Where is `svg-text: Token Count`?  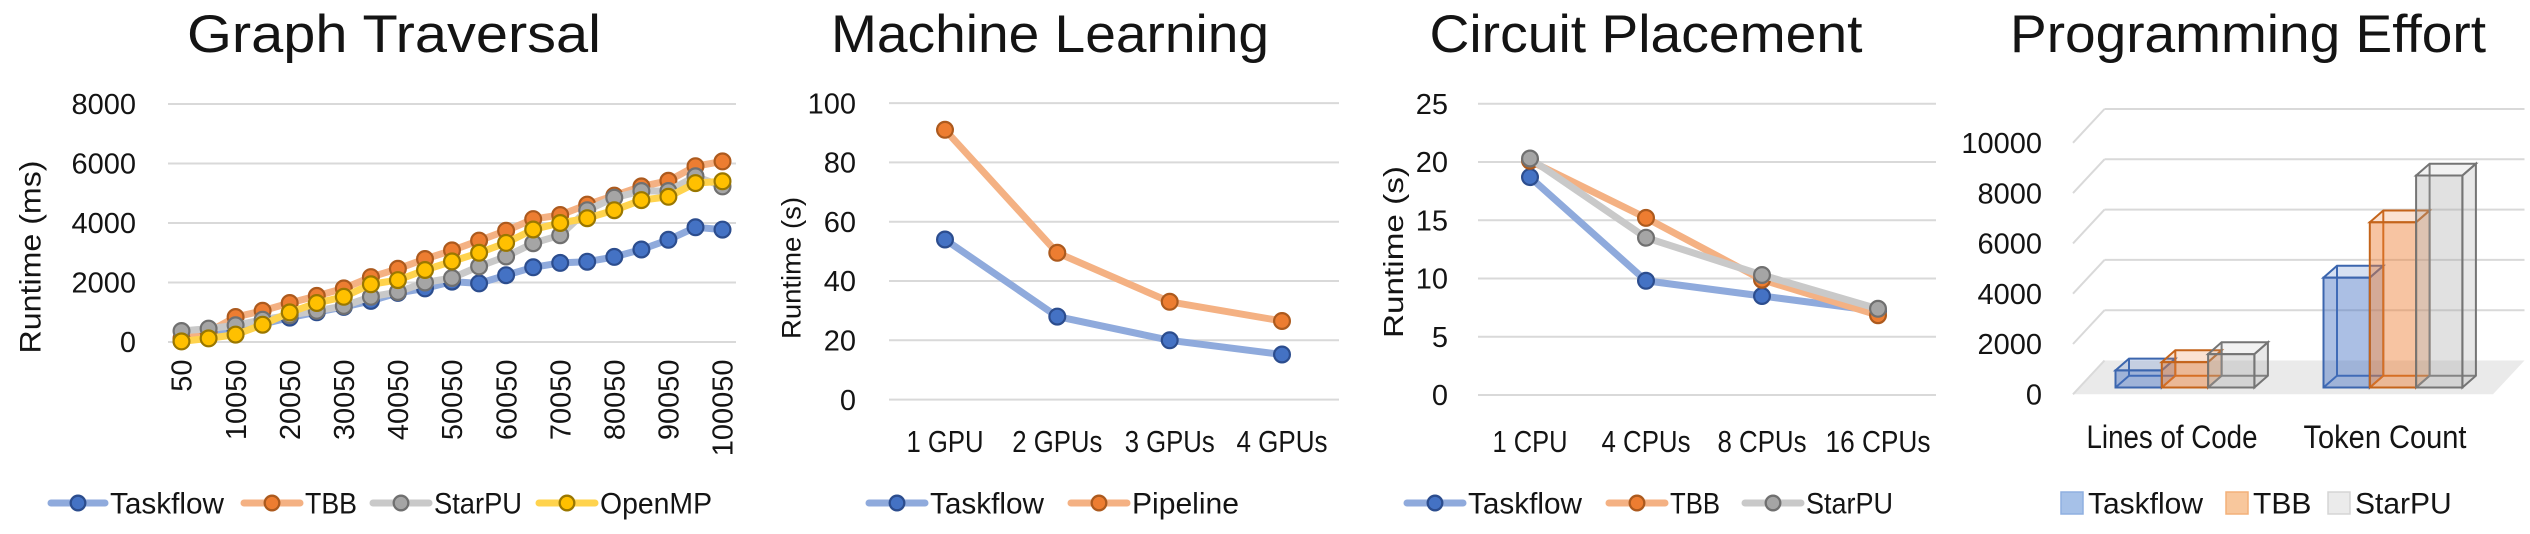
svg-text: Token Count is located at coordinates (2385, 437).